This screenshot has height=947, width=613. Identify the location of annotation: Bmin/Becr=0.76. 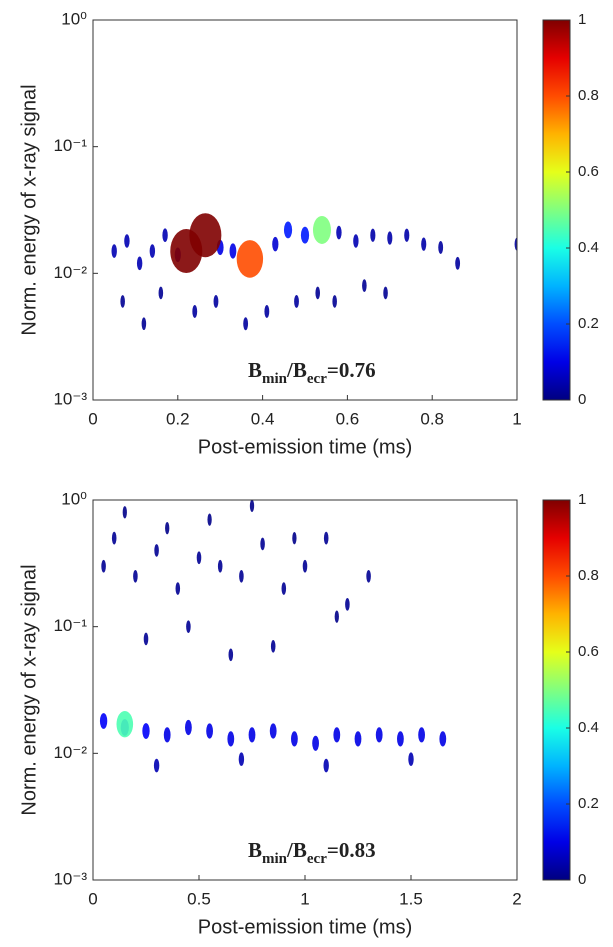
(312, 373).